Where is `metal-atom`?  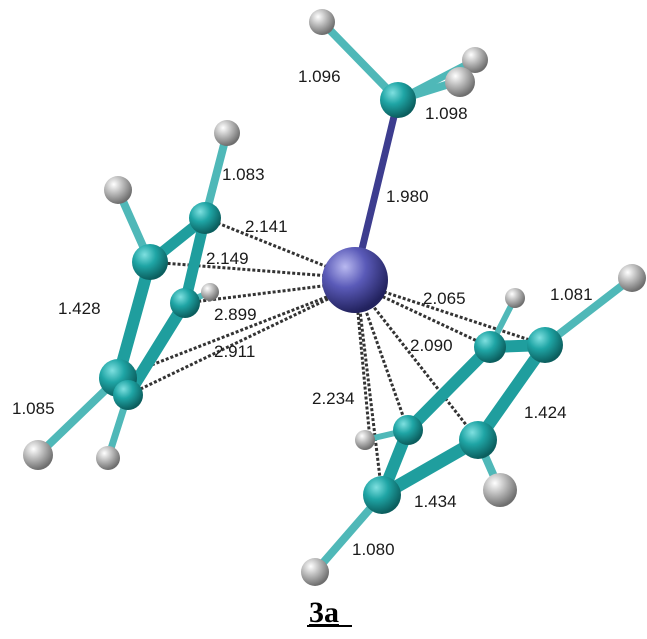 metal-atom is located at coordinates (355, 280).